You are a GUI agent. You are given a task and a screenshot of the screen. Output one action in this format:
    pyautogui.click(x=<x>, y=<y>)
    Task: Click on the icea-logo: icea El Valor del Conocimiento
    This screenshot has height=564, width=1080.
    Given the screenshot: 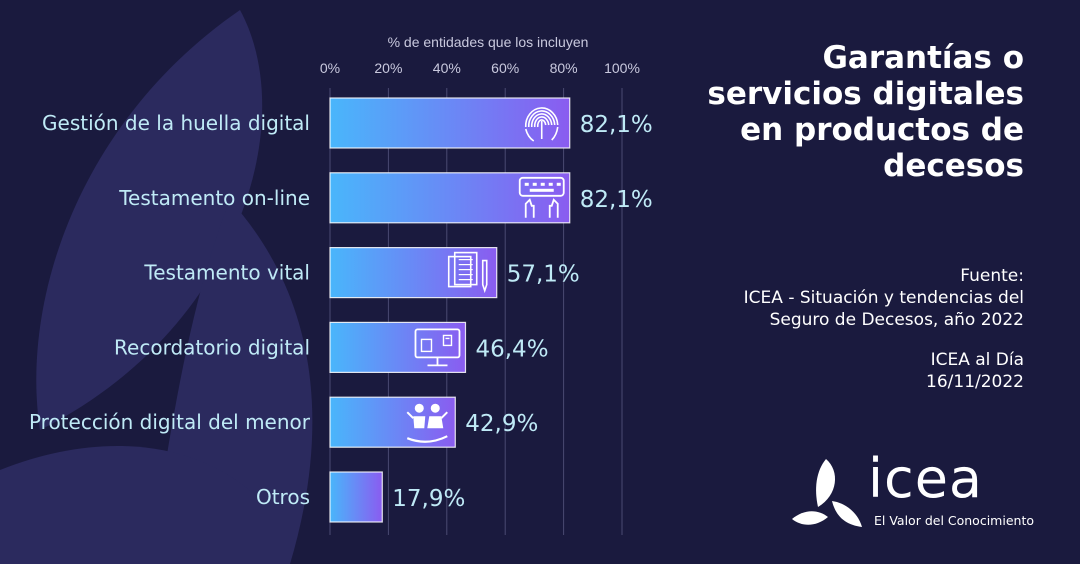 What is the action you would take?
    pyautogui.click(x=913, y=491)
    